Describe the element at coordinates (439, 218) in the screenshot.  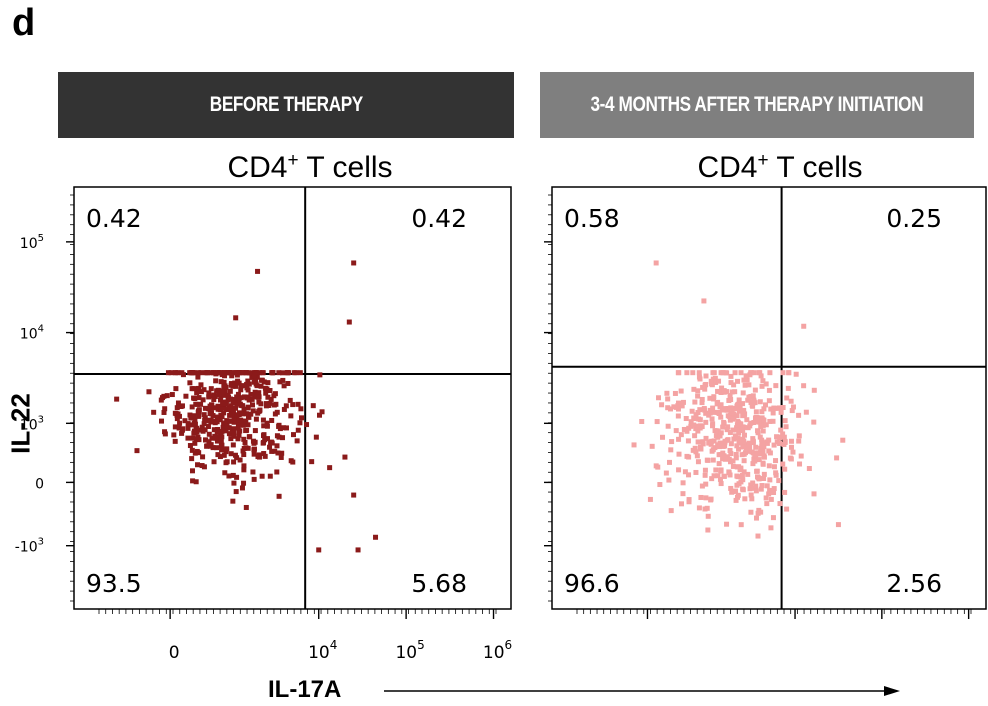
I see `quadrant-percent-upper-right: 0.42` at that location.